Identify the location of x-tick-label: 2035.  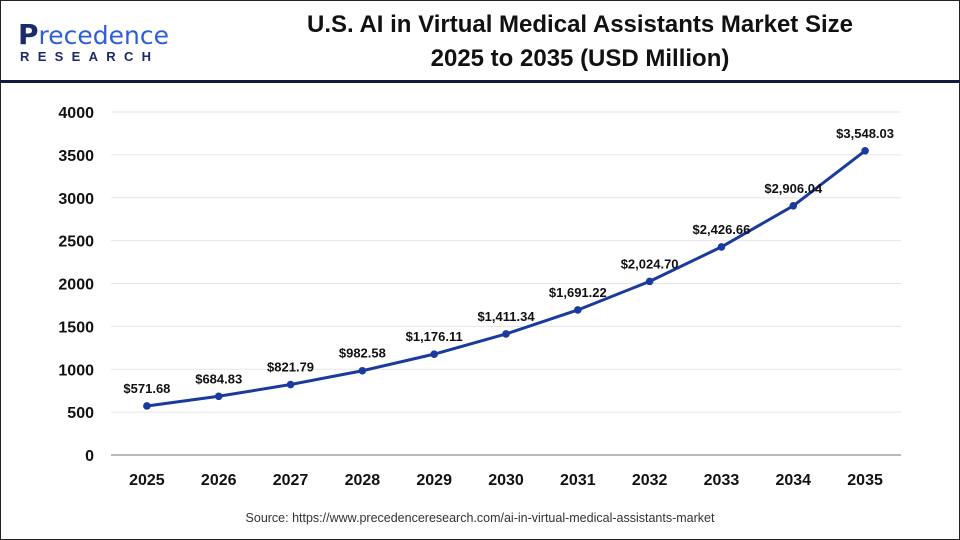
(865, 480).